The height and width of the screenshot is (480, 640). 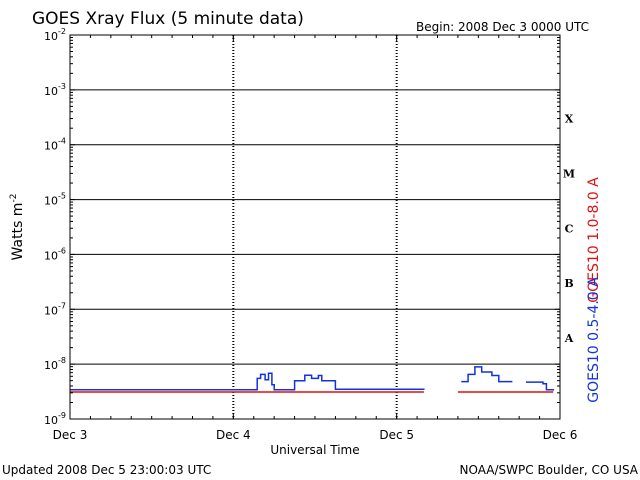 I want to click on x-tick-label: Dec 4, so click(x=233, y=435).